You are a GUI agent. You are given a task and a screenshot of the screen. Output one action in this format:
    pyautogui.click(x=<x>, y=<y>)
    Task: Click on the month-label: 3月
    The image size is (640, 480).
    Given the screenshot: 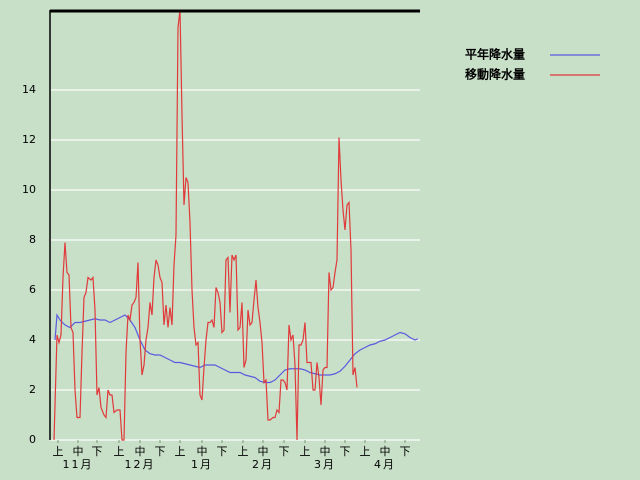 What is the action you would take?
    pyautogui.click(x=325, y=464)
    